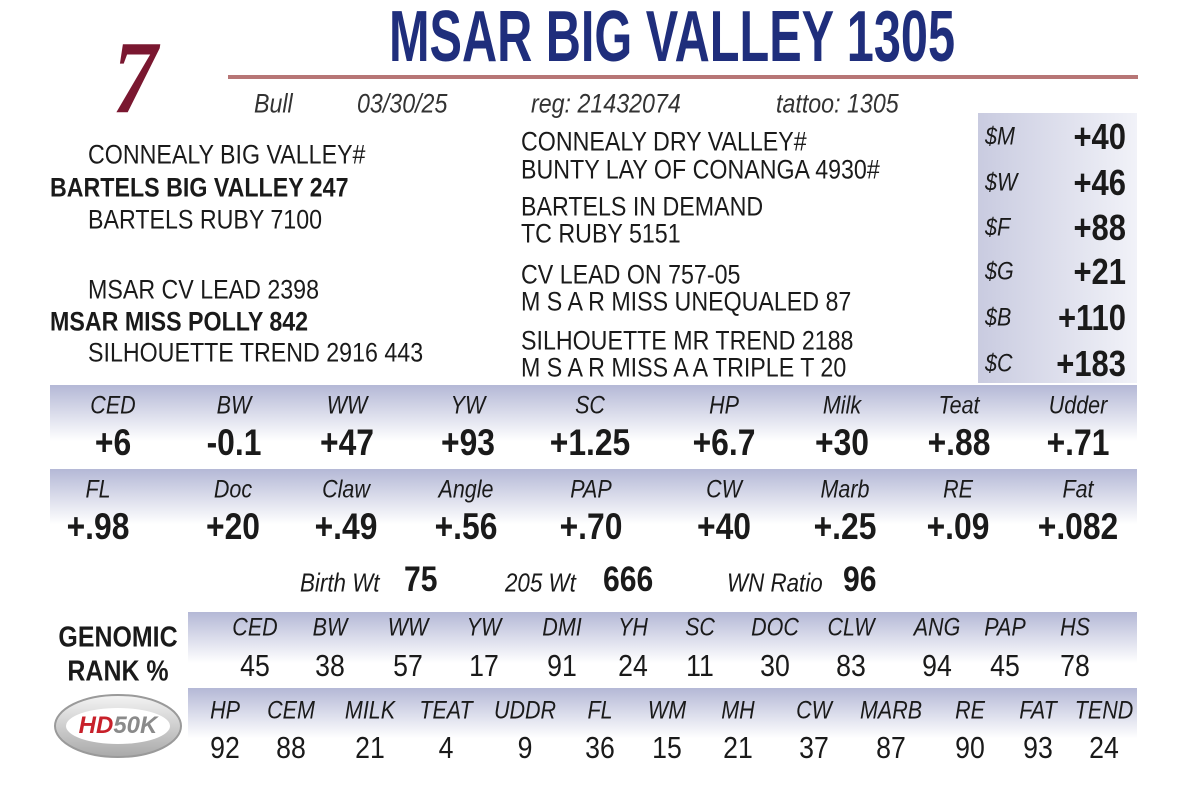 The height and width of the screenshot is (788, 1188). What do you see at coordinates (233, 489) in the screenshot?
I see `epd-label: Doc` at bounding box center [233, 489].